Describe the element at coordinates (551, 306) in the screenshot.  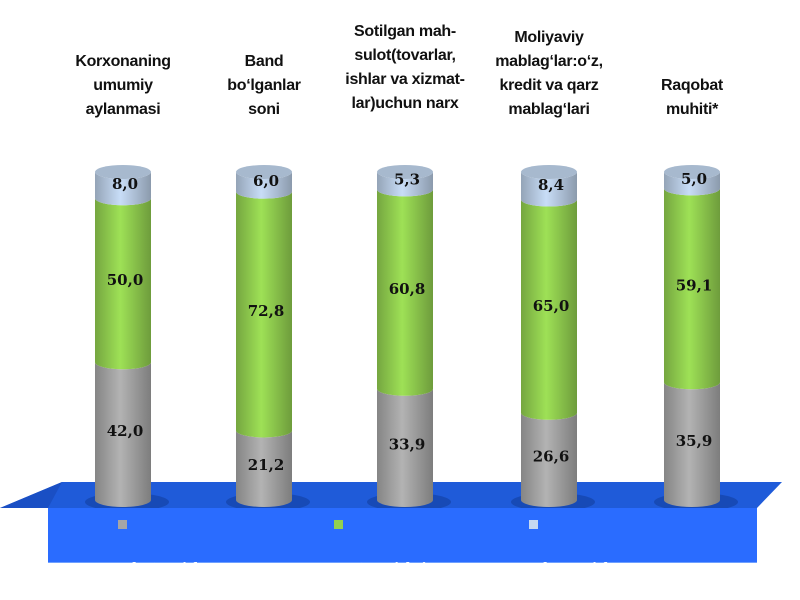
I see `data-label: 65,0` at that location.